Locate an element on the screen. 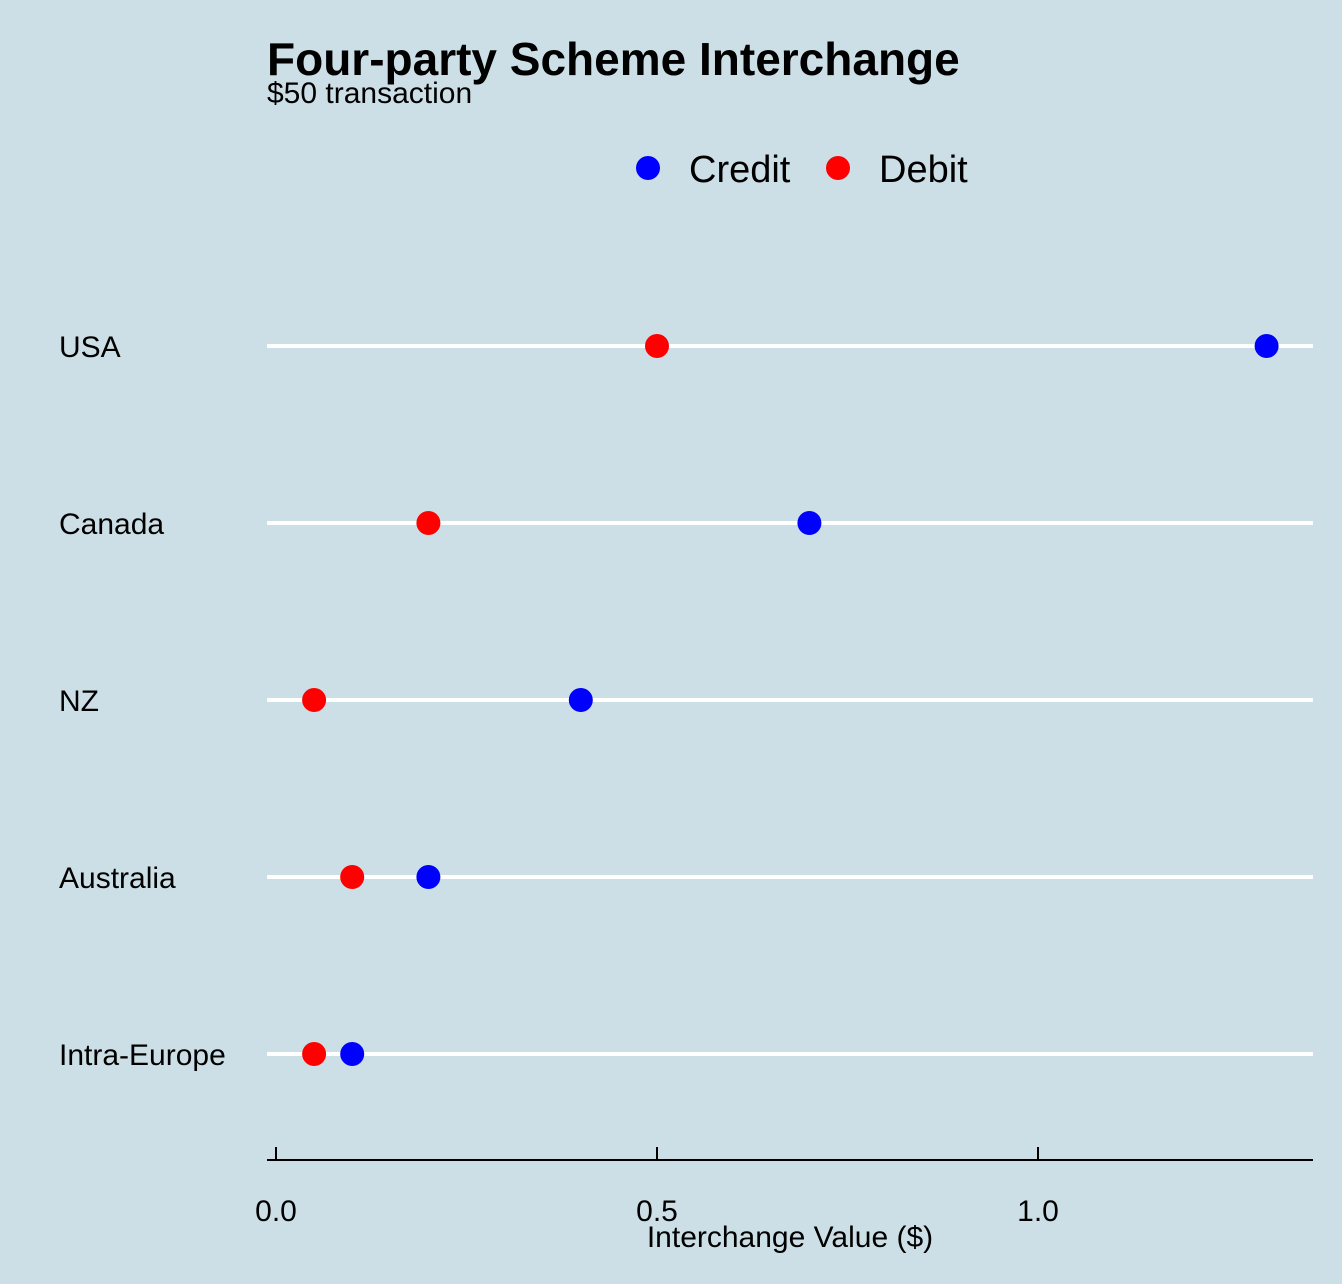  x-tick-label: 0.0 is located at coordinates (276, 1211).